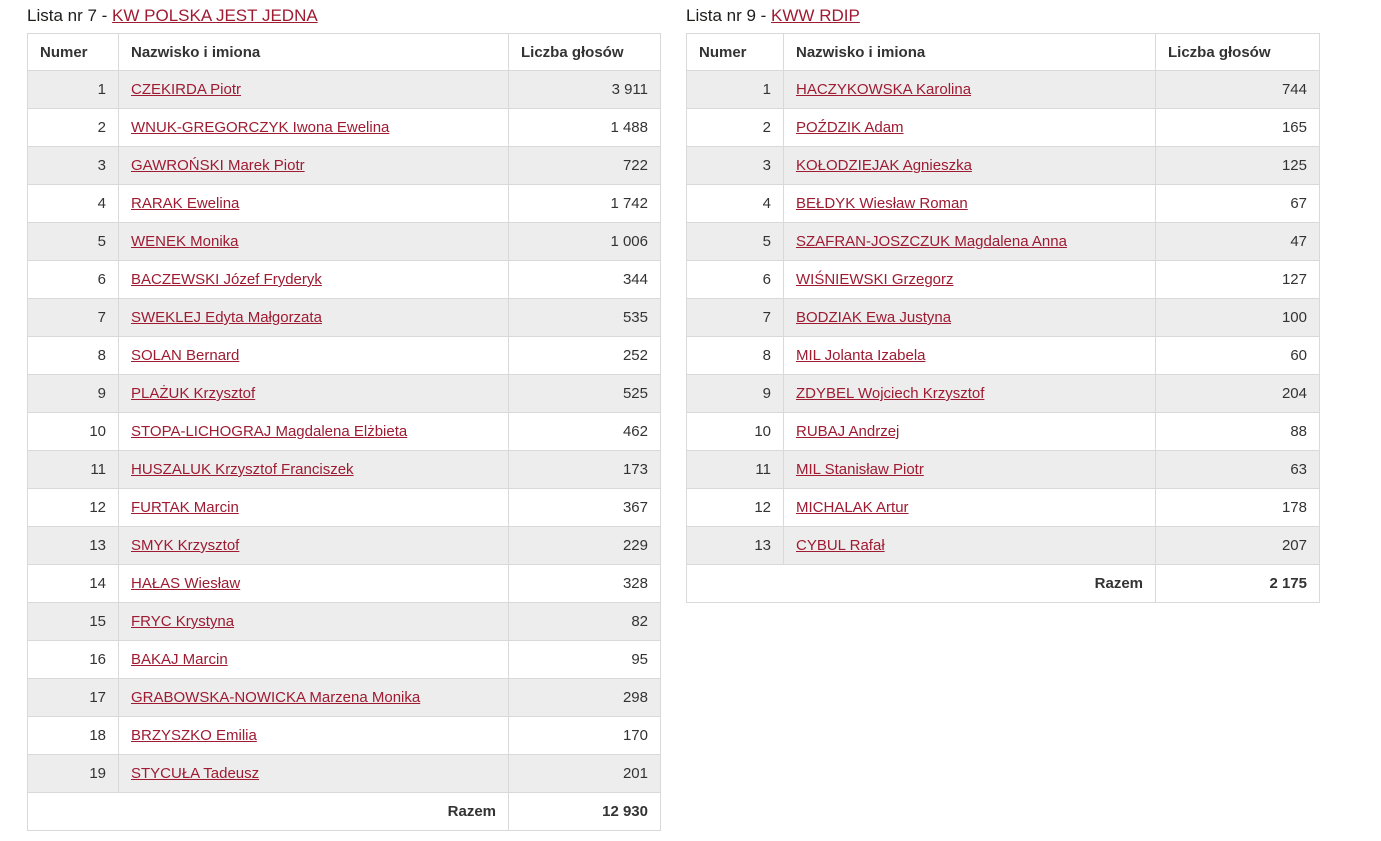  I want to click on candidate-link: BODZIAK Ewa Justyna, so click(874, 317).